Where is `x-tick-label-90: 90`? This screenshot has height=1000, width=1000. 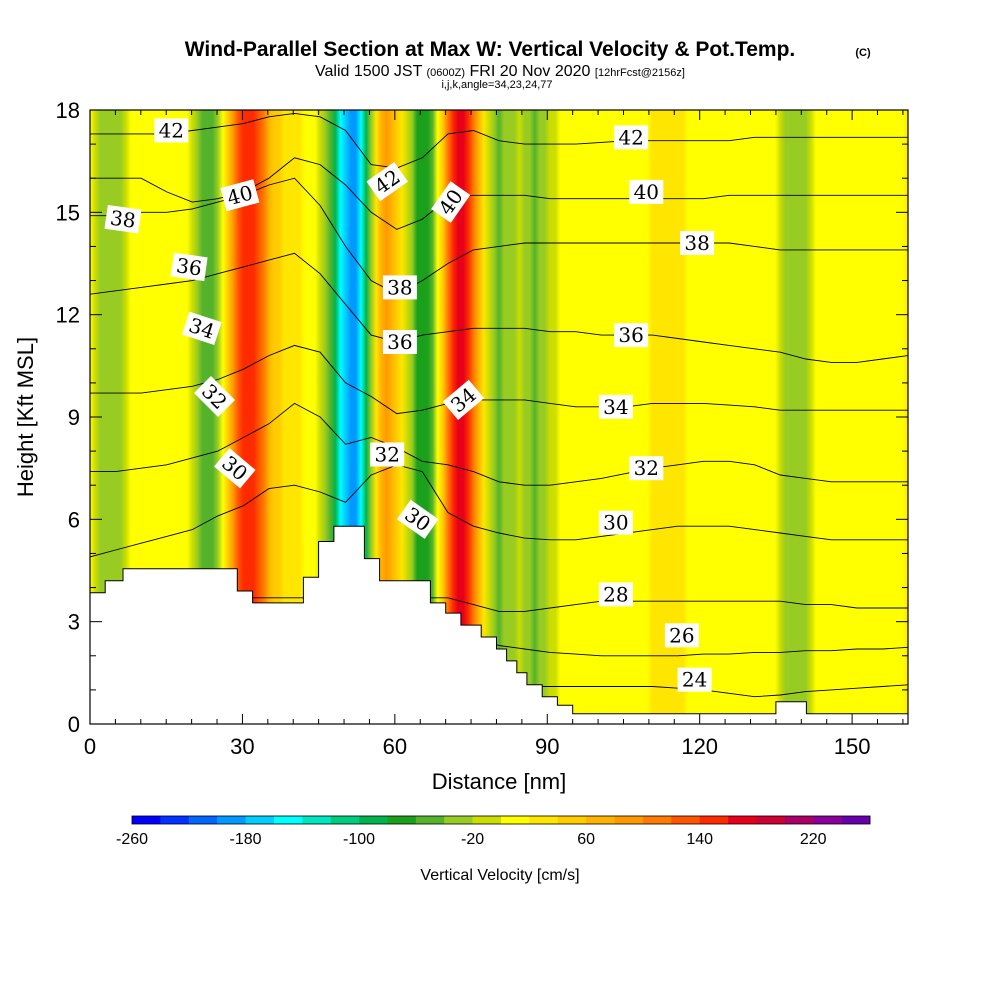 x-tick-label-90: 90 is located at coordinates (547, 746).